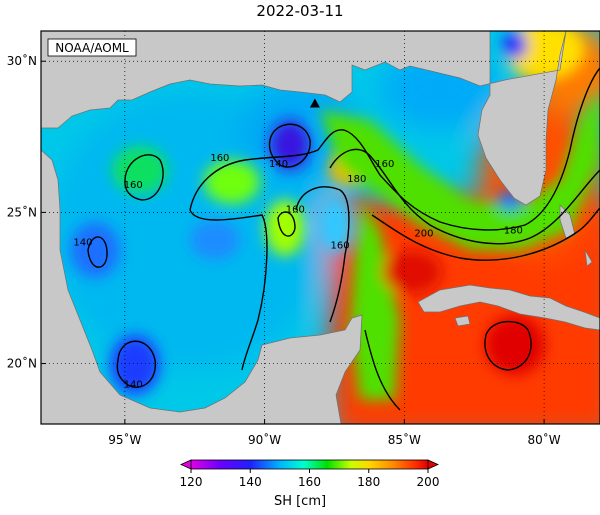 The width and height of the screenshot is (600, 515). What do you see at coordinates (97, 252) in the screenshot?
I see `contour-140-west` at bounding box center [97, 252].